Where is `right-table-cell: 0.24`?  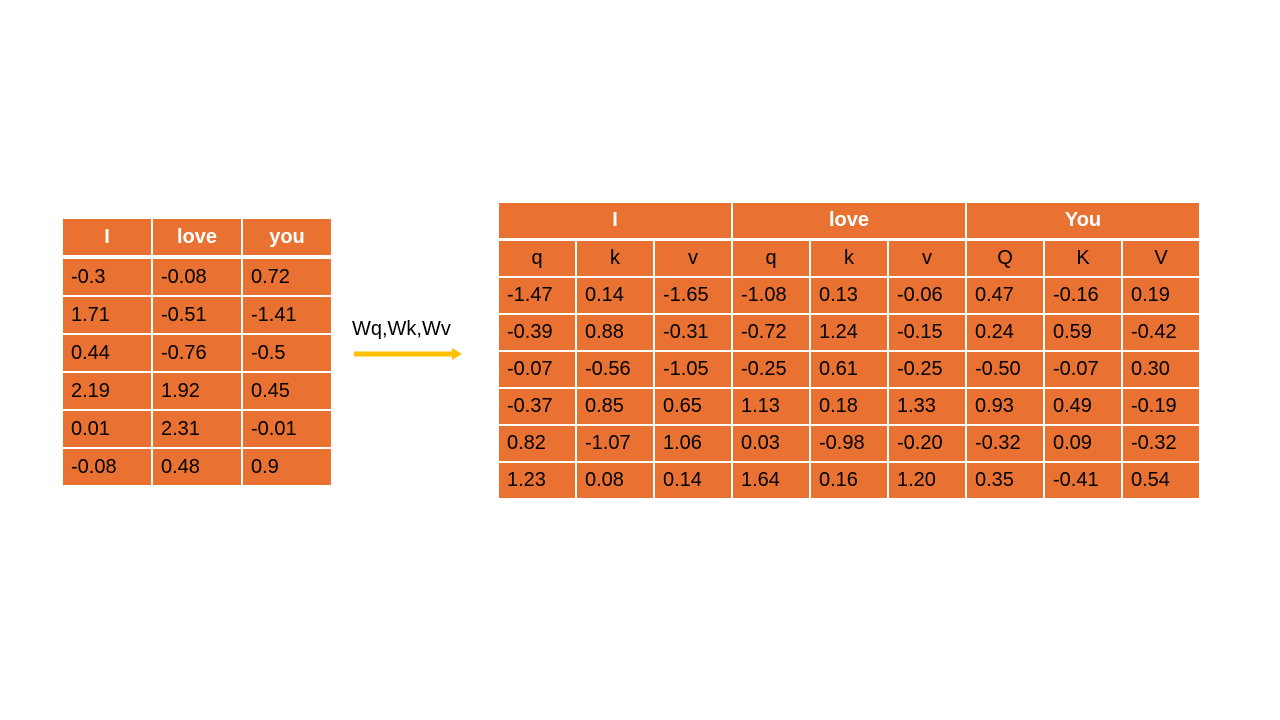 right-table-cell: 0.24 is located at coordinates (1005, 332).